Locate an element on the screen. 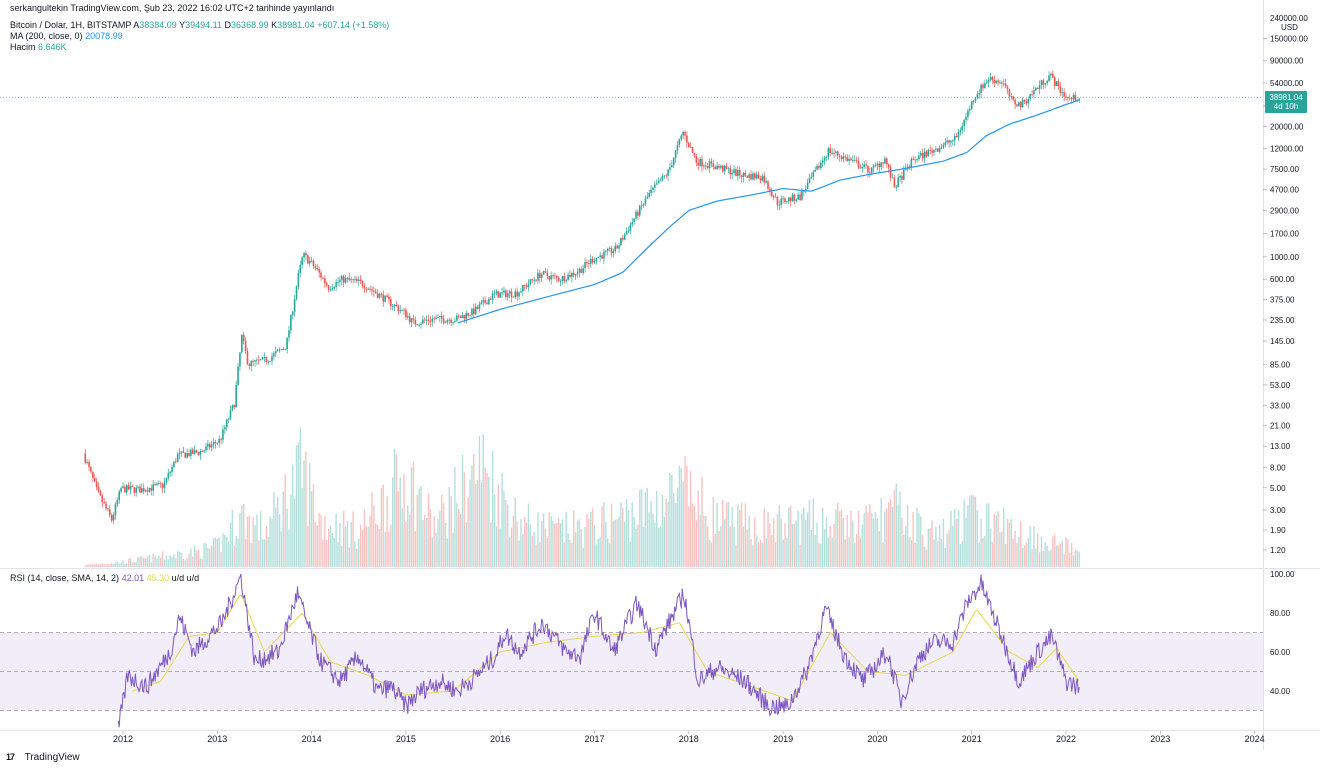 Image resolution: width=1320 pixels, height=770 pixels. tradingview-brand: 17 TradingView is located at coordinates (43, 757).